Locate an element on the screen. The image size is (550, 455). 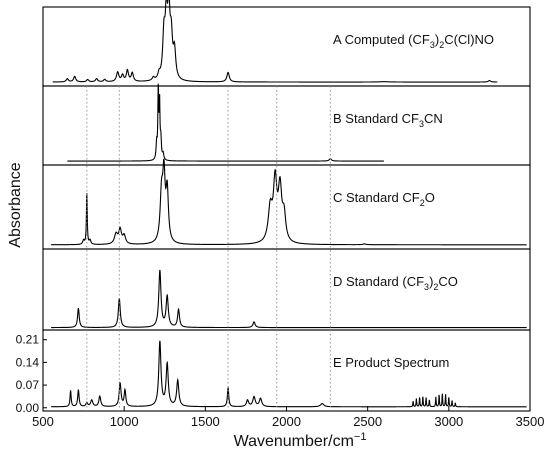
panel-label: C Standard CF2O is located at coordinates (384, 199).